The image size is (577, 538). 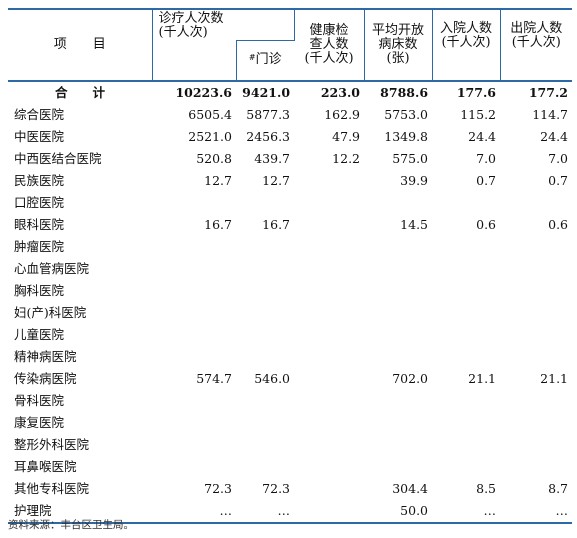 I want to click on cell-visits: 574.7, so click(x=214, y=378).